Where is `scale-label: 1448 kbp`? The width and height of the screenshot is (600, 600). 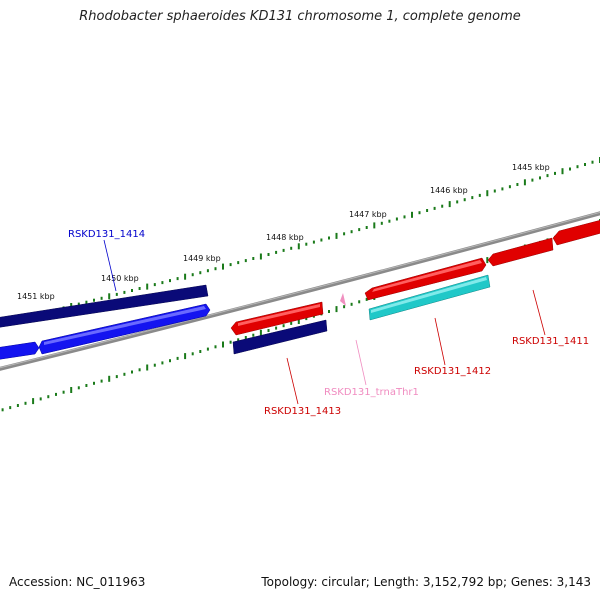 scale-label: 1448 kbp is located at coordinates (285, 237).